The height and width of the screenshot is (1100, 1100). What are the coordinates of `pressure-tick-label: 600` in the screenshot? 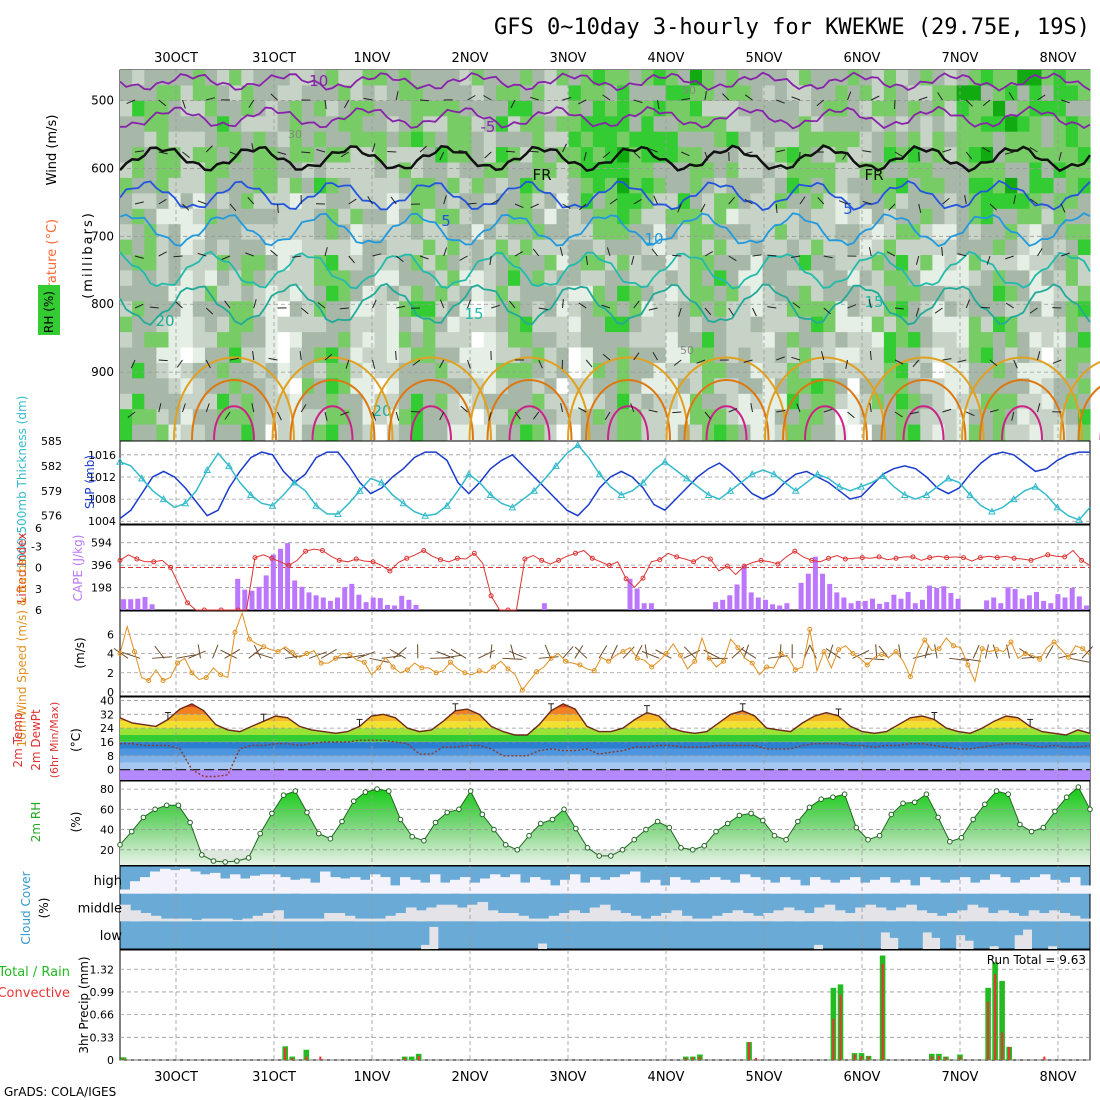 It's located at (102, 168).